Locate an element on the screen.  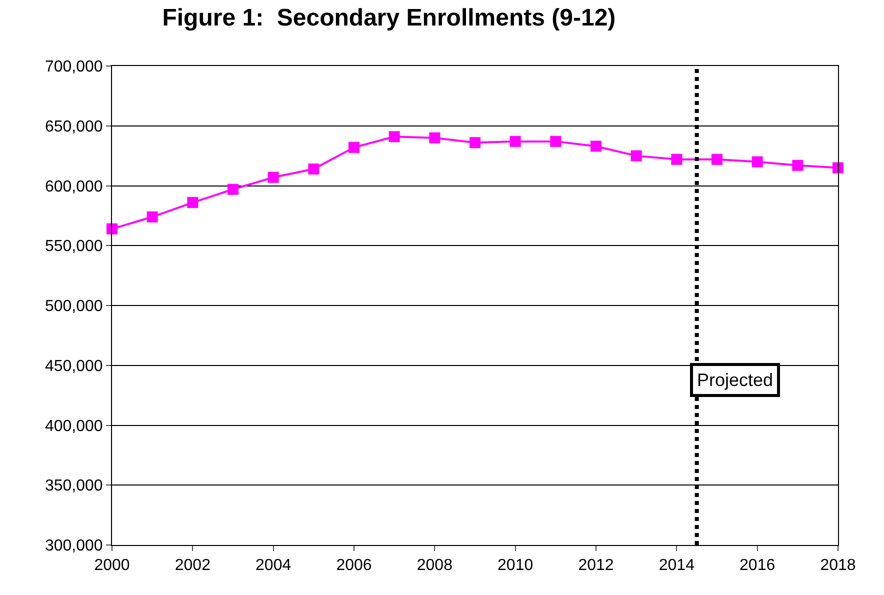
x-tick-label: 2002 is located at coordinates (192, 565).